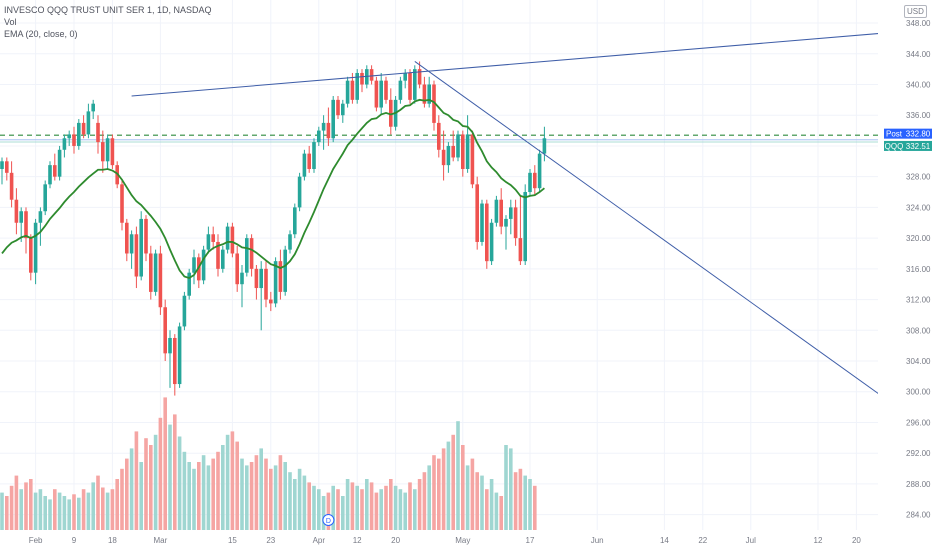 The width and height of the screenshot is (932, 550). I want to click on x-tick-label: 15, so click(232, 540).